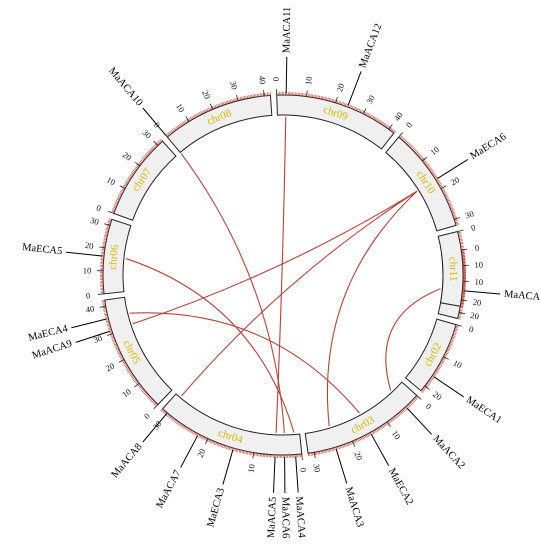  I want to click on gene-leader-line, so click(154, 428).